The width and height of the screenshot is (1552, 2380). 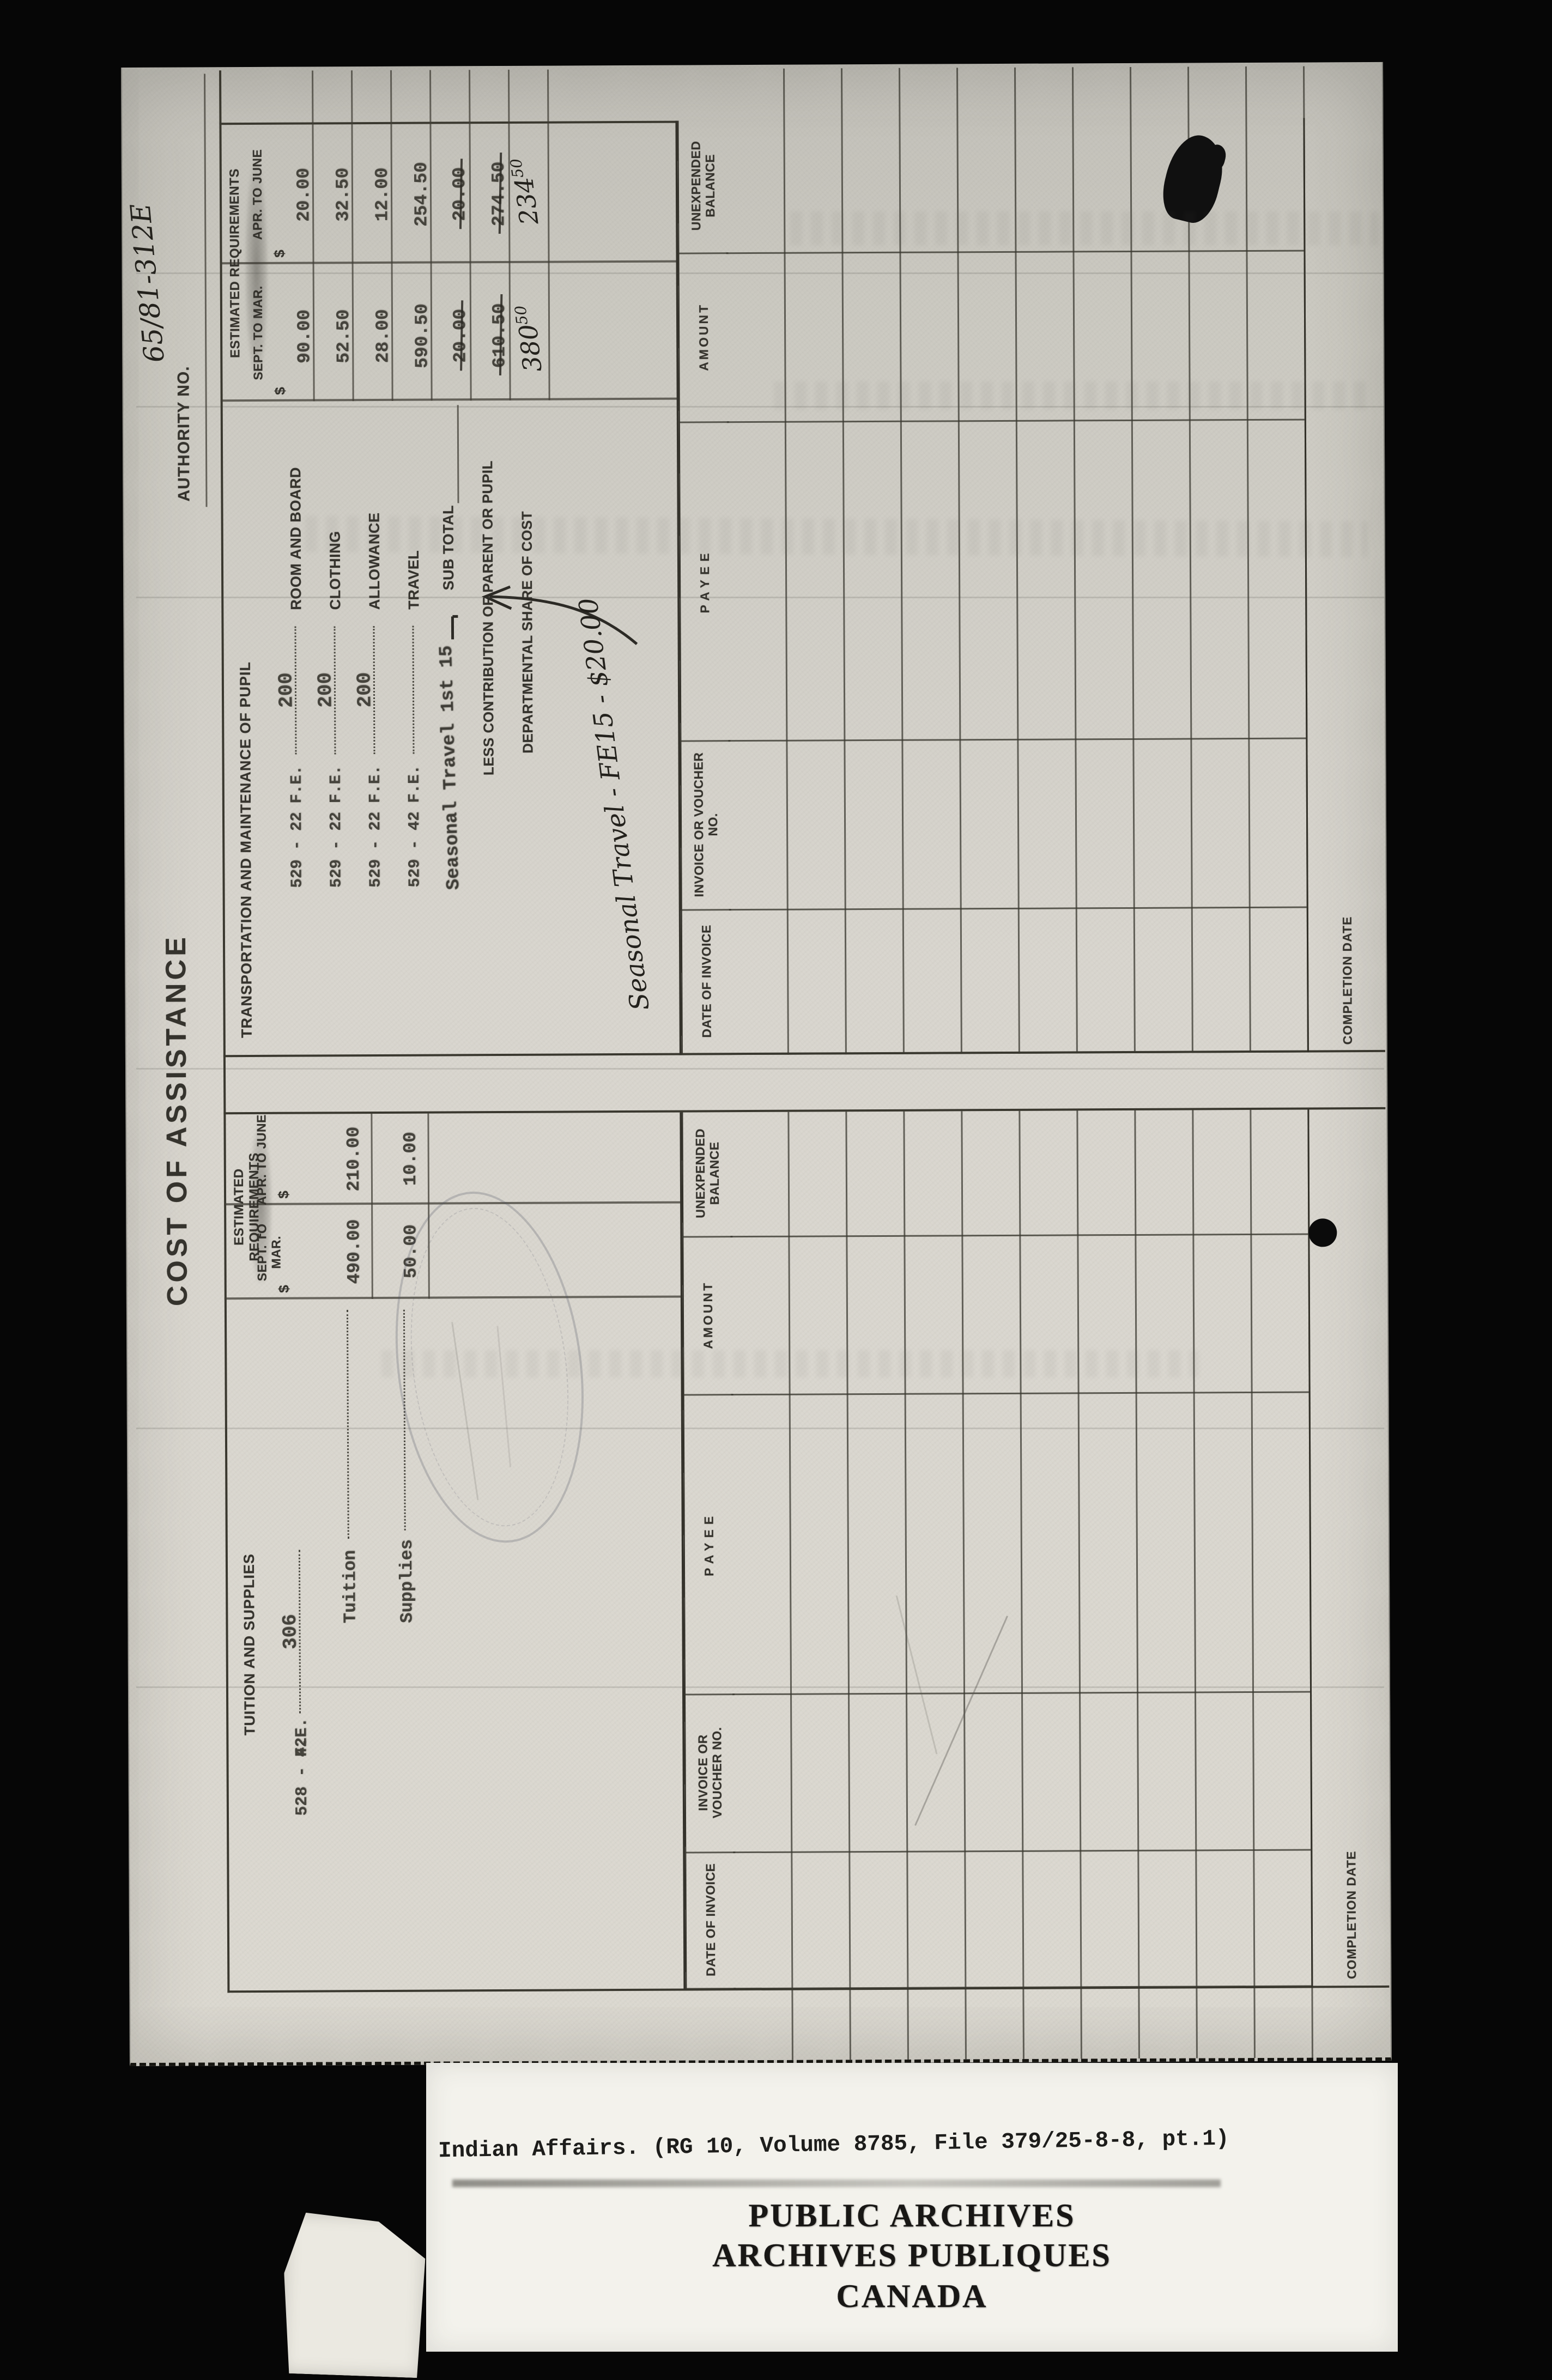 What do you see at coordinates (290, 1631) in the screenshot?
I see `tuition-fe-value: 306` at bounding box center [290, 1631].